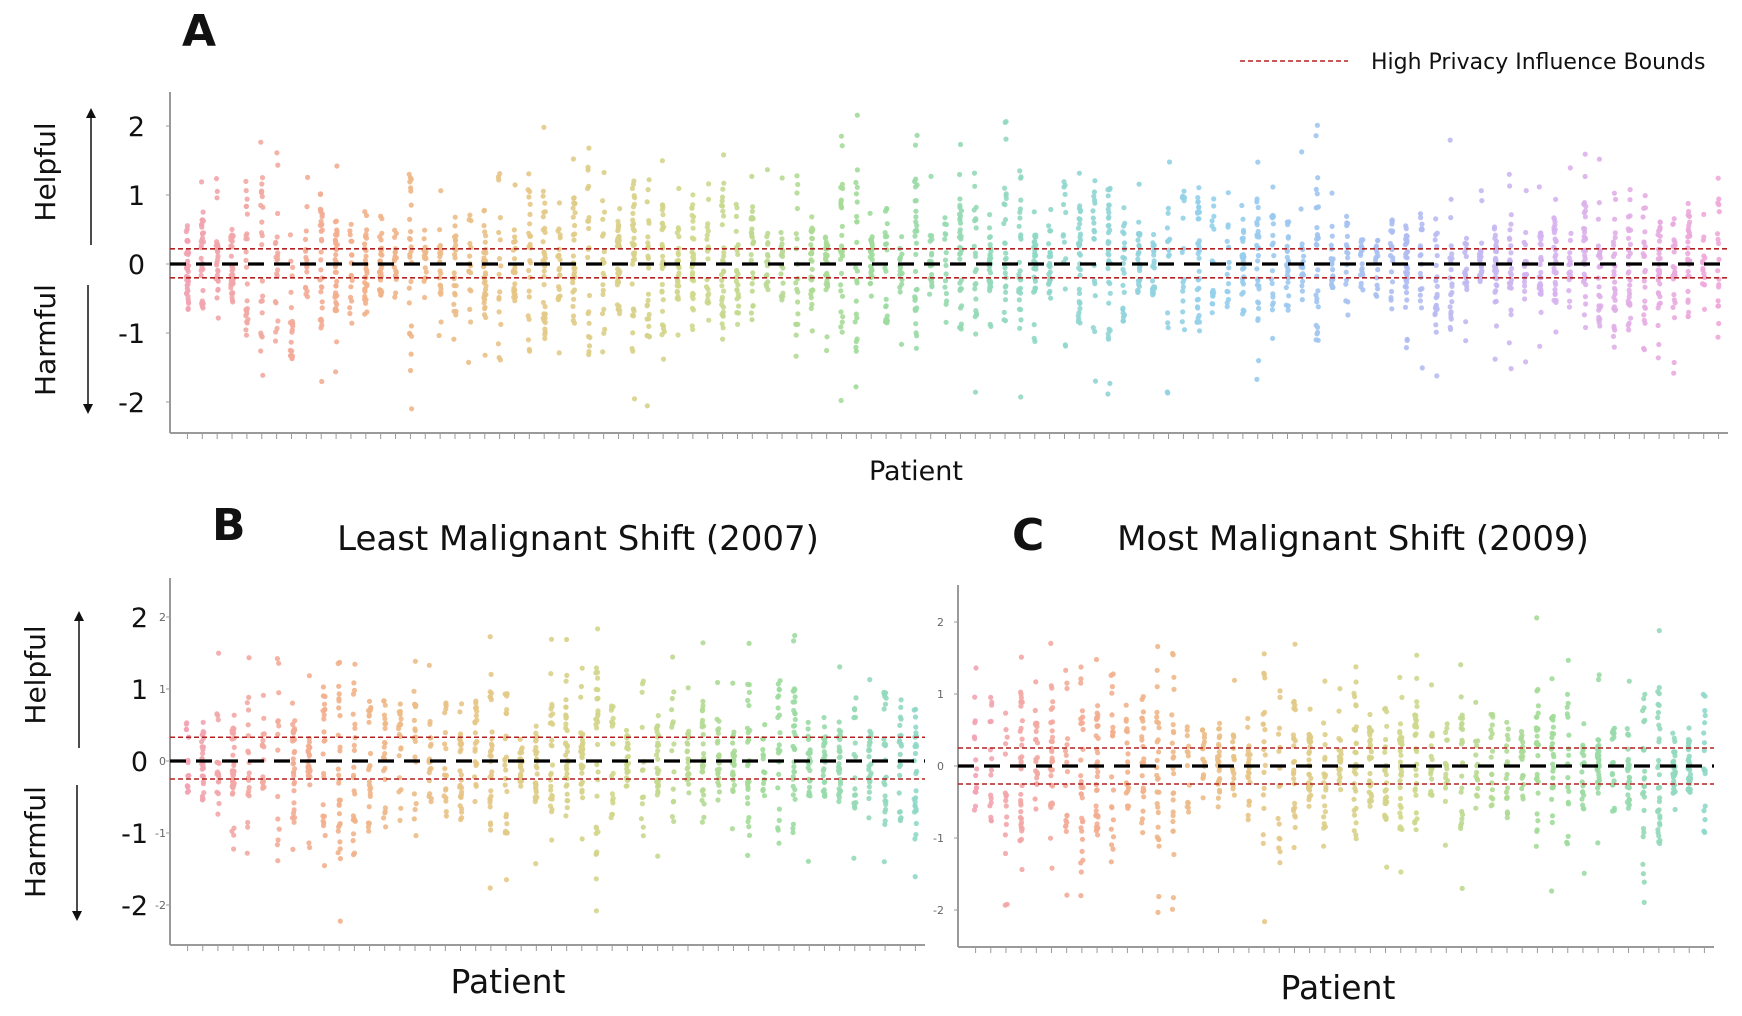 Image resolution: width=1742 pixels, height=1016 pixels. What do you see at coordinates (940, 766) in the screenshot?
I see `y-tick-label: 0` at bounding box center [940, 766].